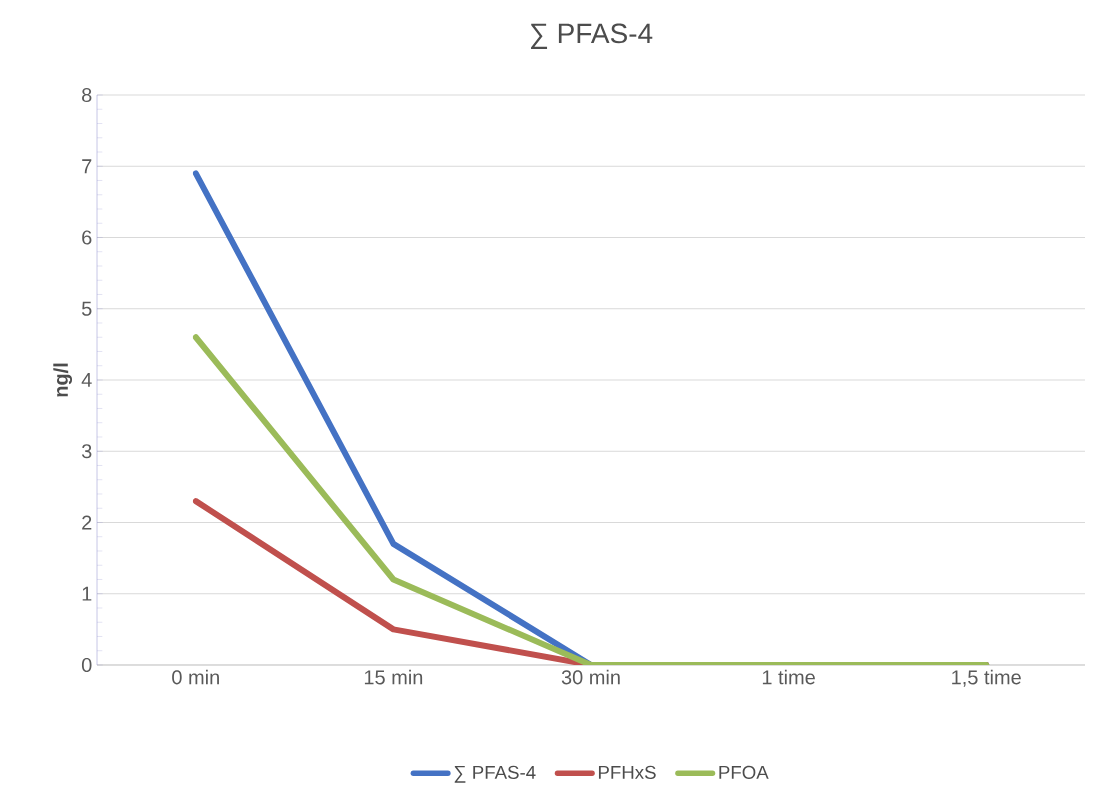  I want to click on x-tick-label: 15 min, so click(393, 677).